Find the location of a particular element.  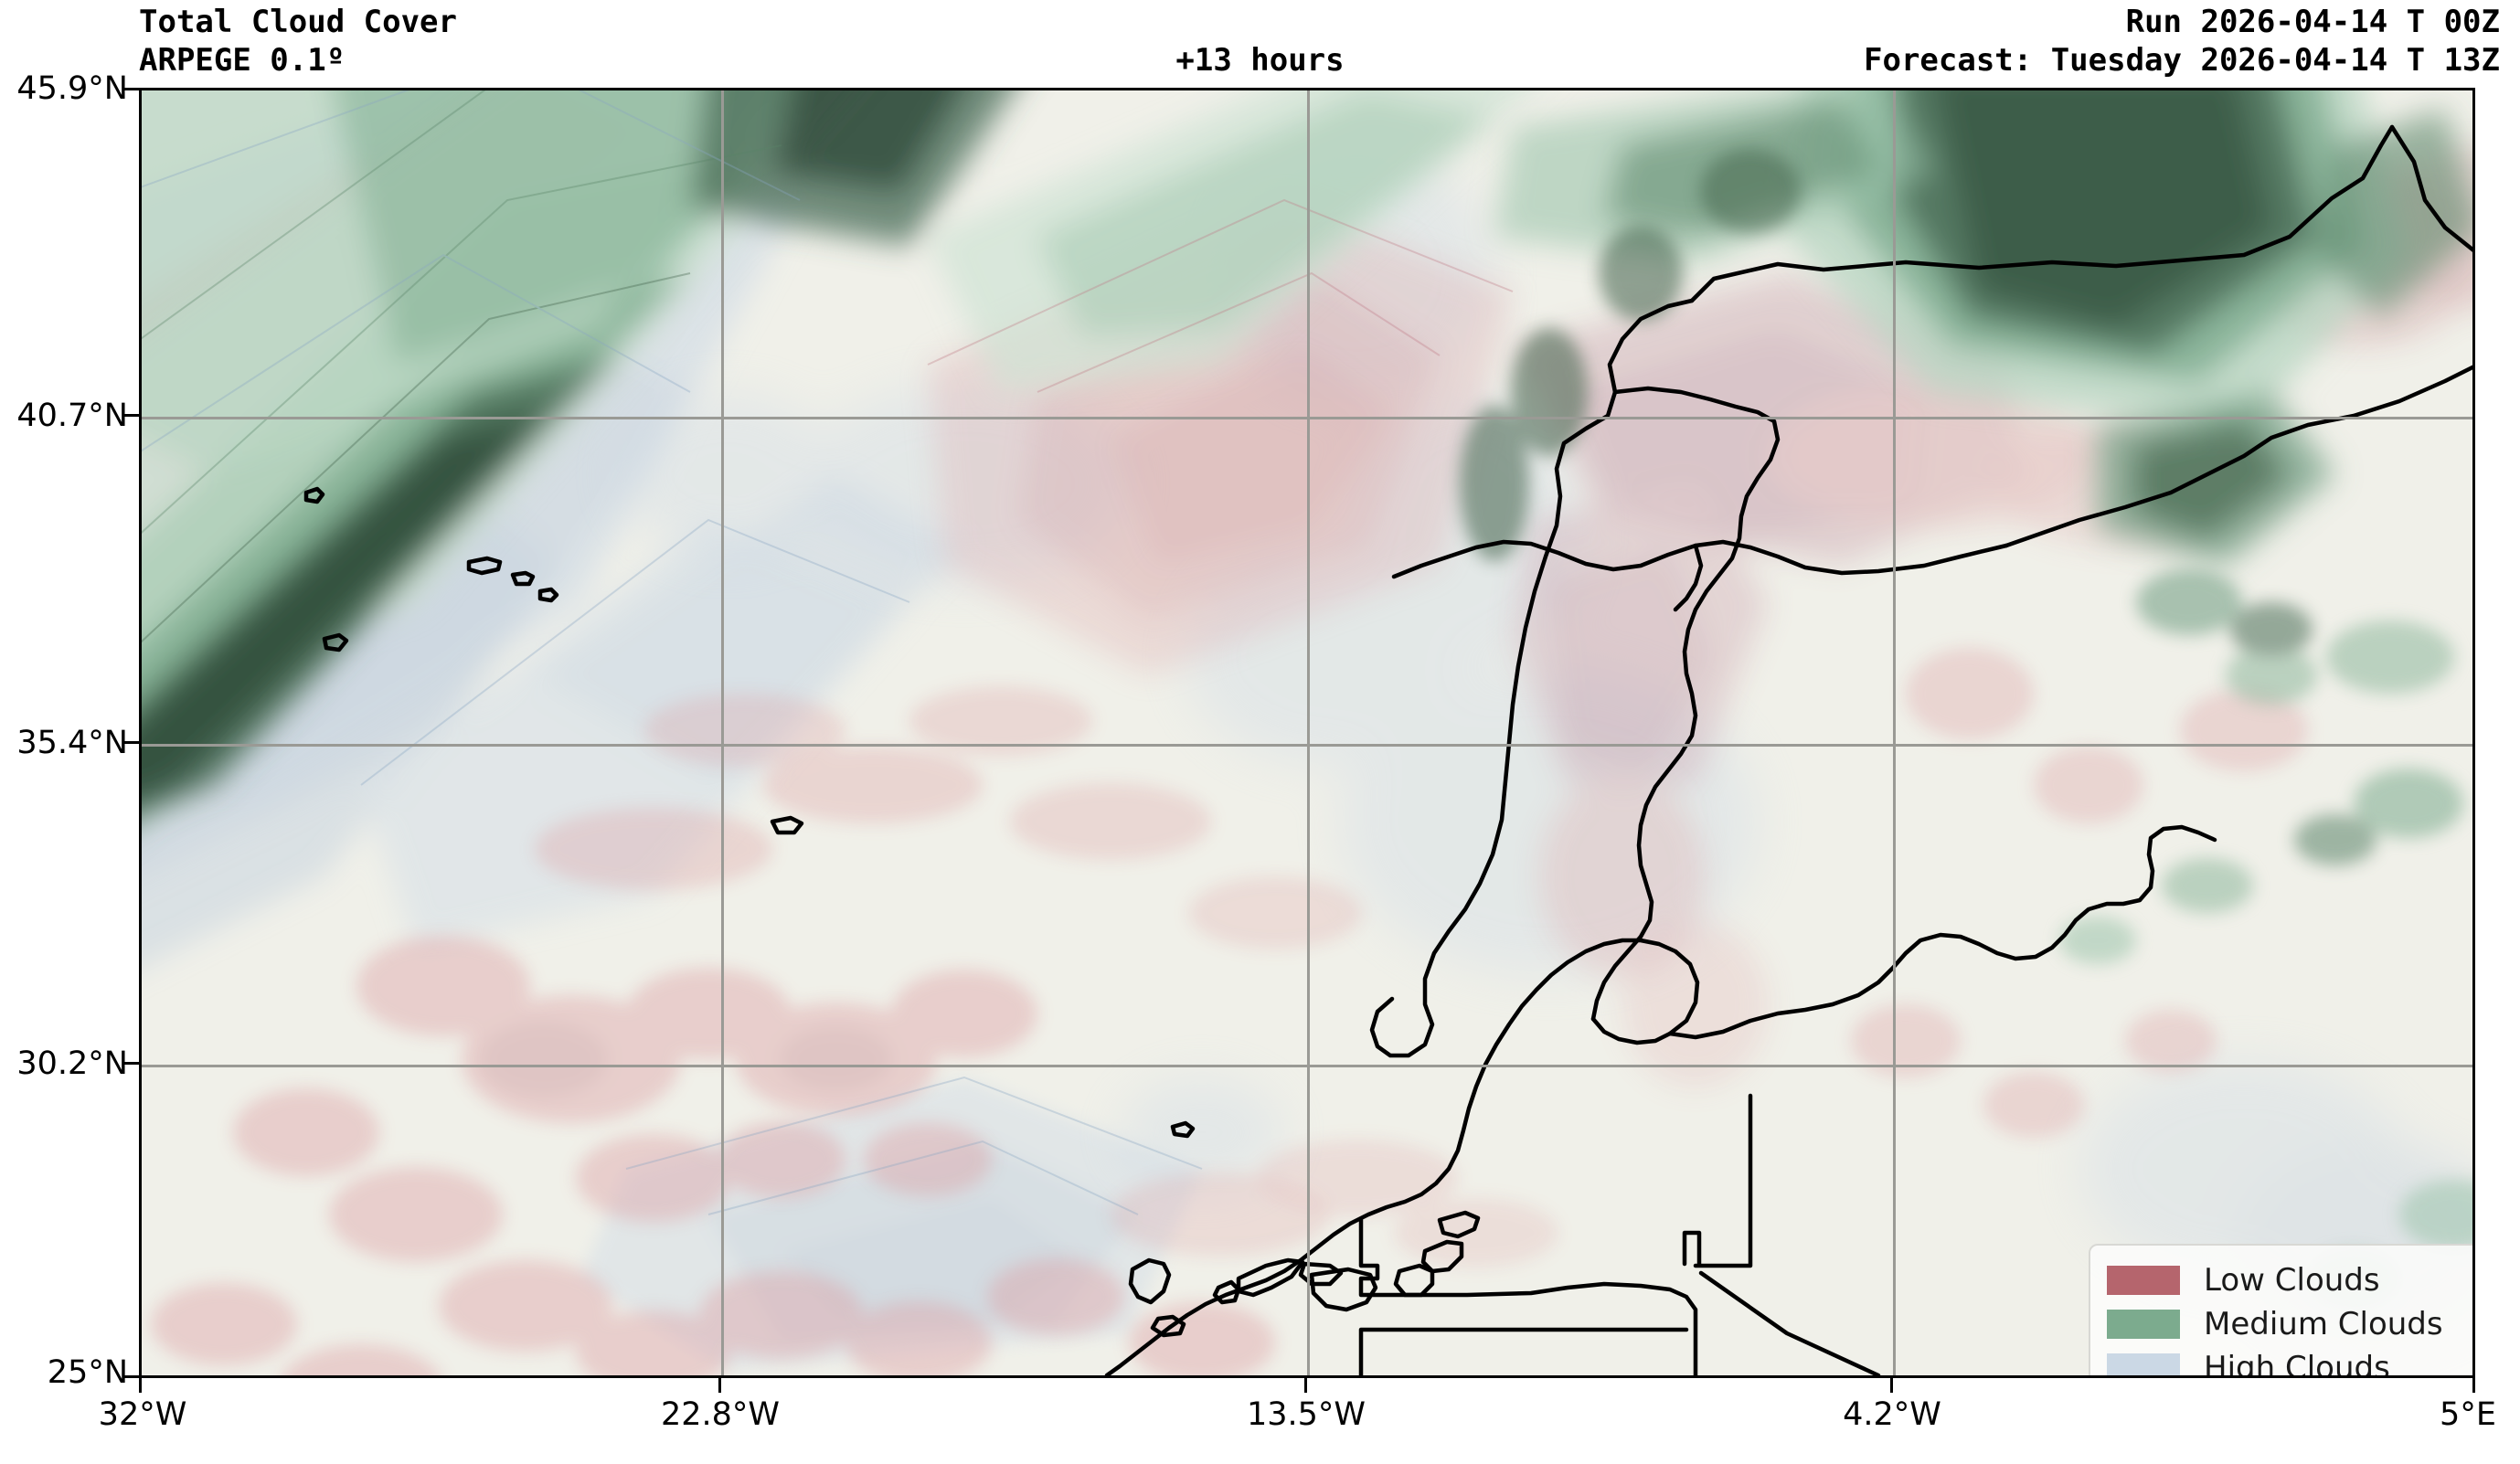

xtick-mark-5e is located at coordinates (2474, 1385).